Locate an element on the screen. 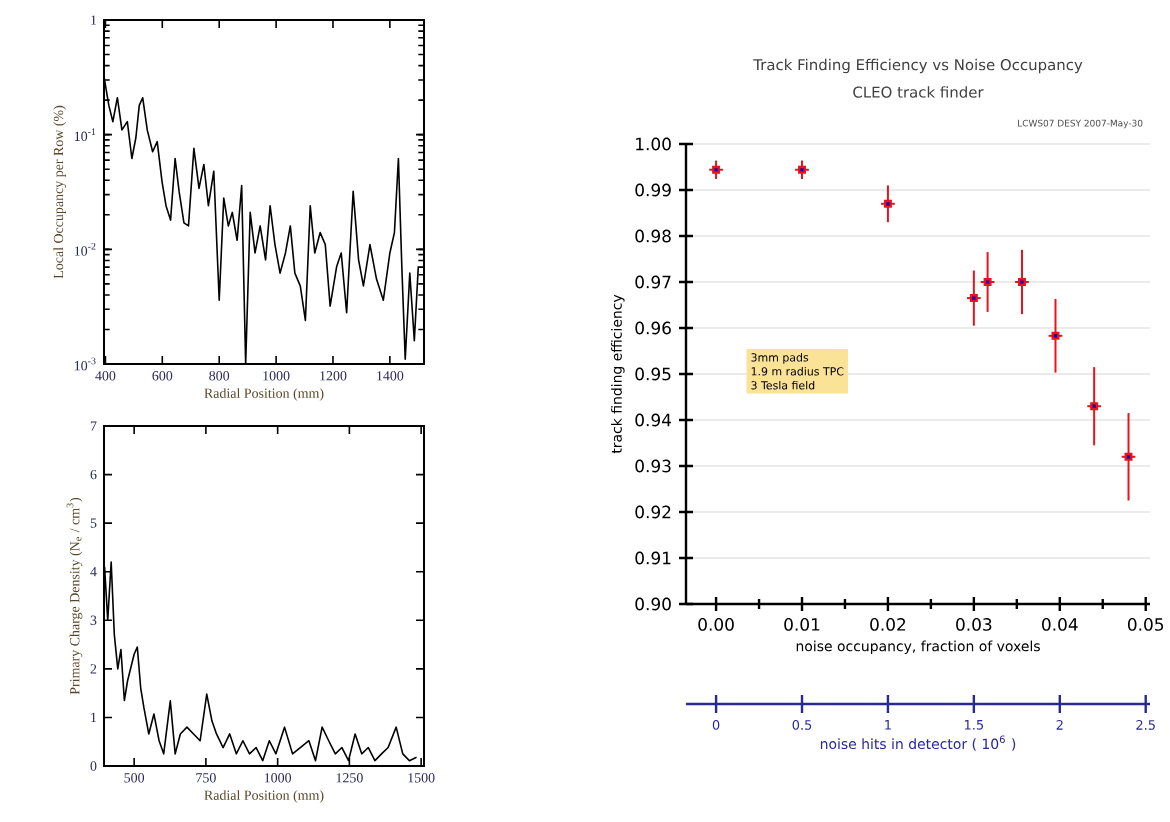 This screenshot has width=1170, height=822. x-tick-label: 0.03 is located at coordinates (974, 624).